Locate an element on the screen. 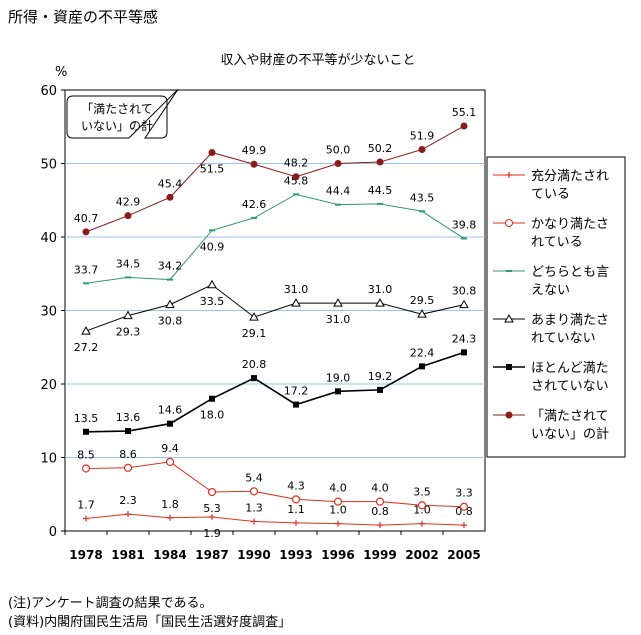  data-label: 43.5 is located at coordinates (422, 197).